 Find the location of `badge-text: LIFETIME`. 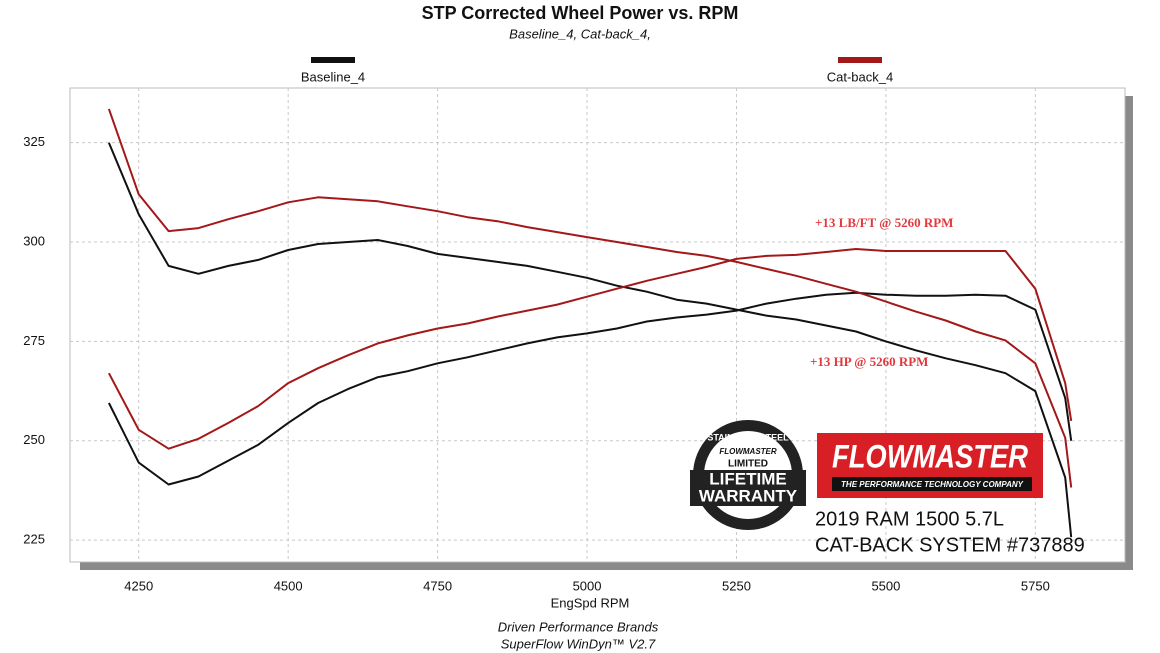

badge-text: LIFETIME is located at coordinates (747, 478).